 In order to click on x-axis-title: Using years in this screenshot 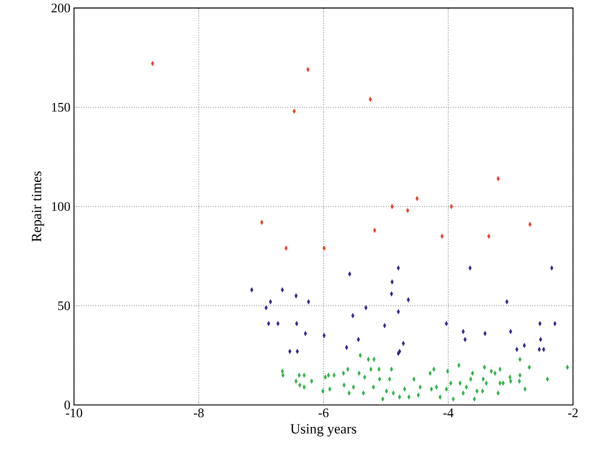, I will do `click(323, 430)`.